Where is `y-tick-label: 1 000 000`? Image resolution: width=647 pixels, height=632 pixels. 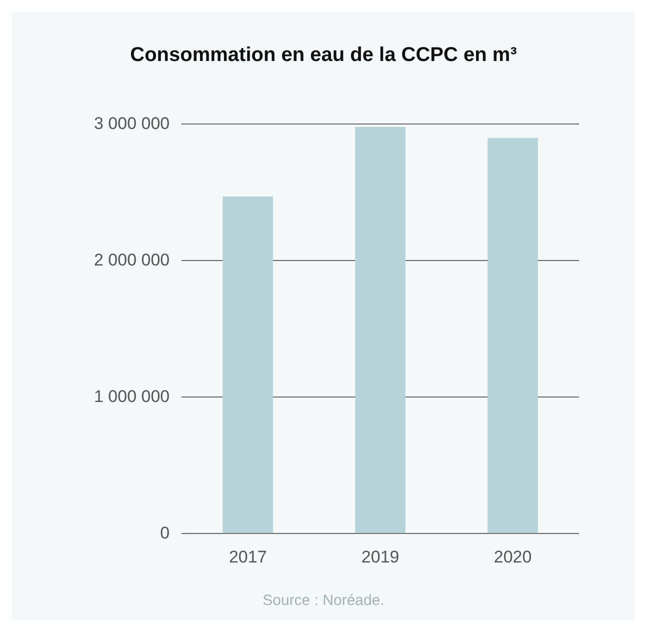
y-tick-label: 1 000 000 is located at coordinates (132, 396).